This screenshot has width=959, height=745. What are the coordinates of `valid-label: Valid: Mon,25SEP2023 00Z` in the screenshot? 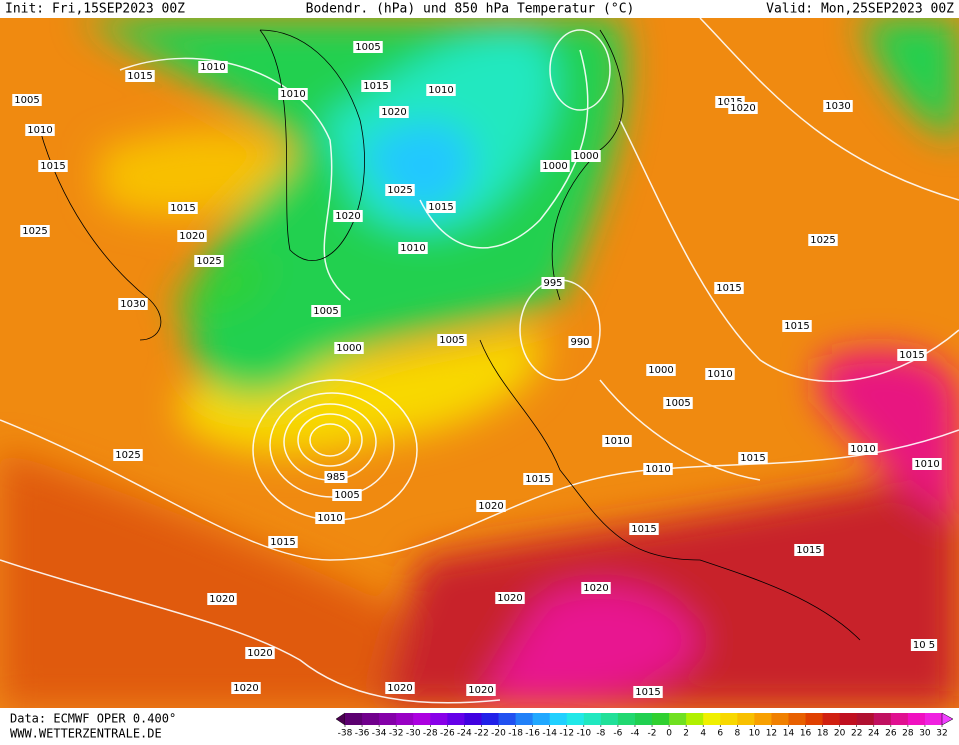 It's located at (860, 9).